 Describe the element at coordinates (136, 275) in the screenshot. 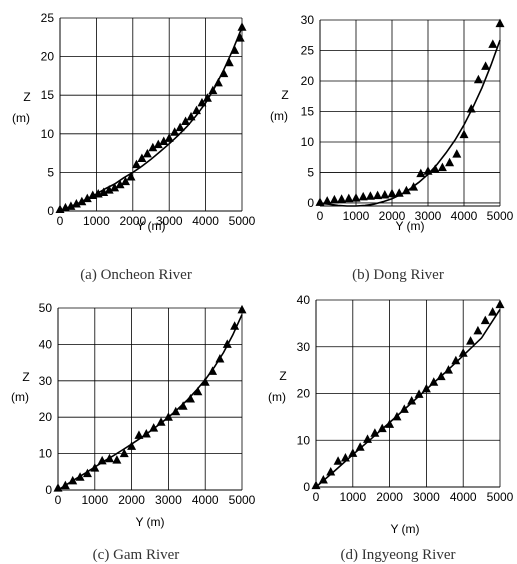

I see `panel-caption: (a) Oncheon River` at that location.